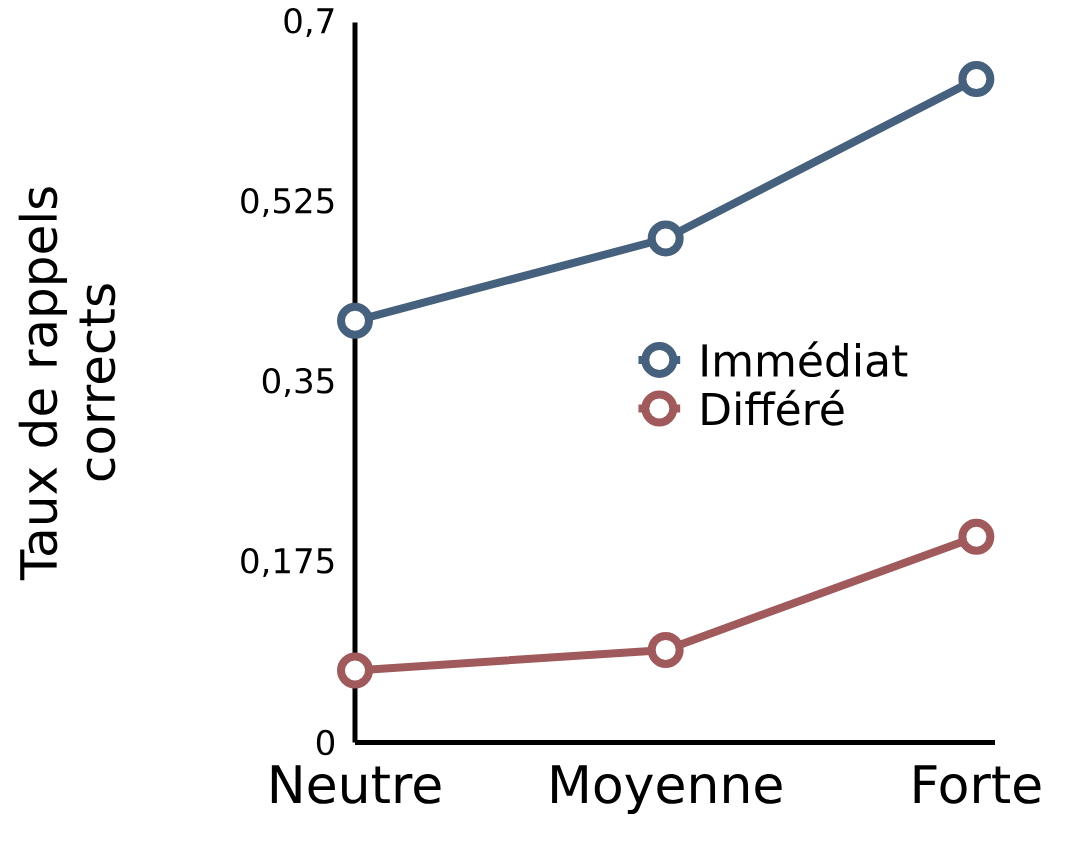 This screenshot has width=1082, height=866. Describe the element at coordinates (805, 359) in the screenshot. I see `legend-label: Immédiat` at that location.